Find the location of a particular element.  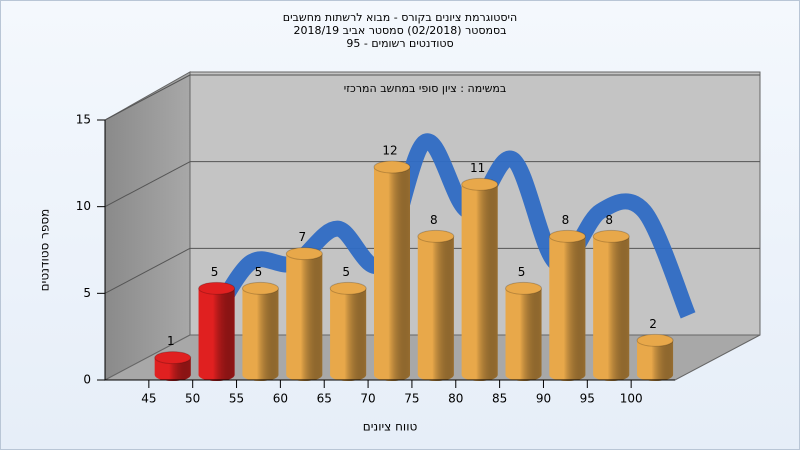

x-tick-label: 65 is located at coordinates (324, 399).